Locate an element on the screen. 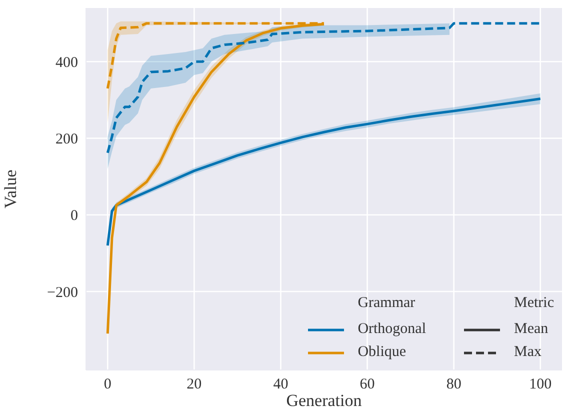  annotation: Max is located at coordinates (528, 352).